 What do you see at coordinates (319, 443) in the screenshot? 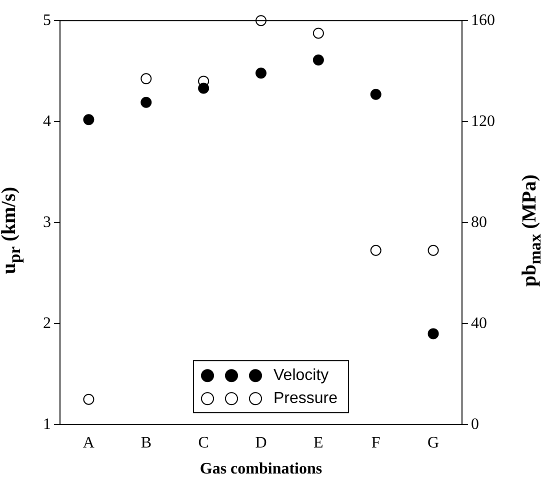
I see `x-tick-label: E` at bounding box center [319, 443].